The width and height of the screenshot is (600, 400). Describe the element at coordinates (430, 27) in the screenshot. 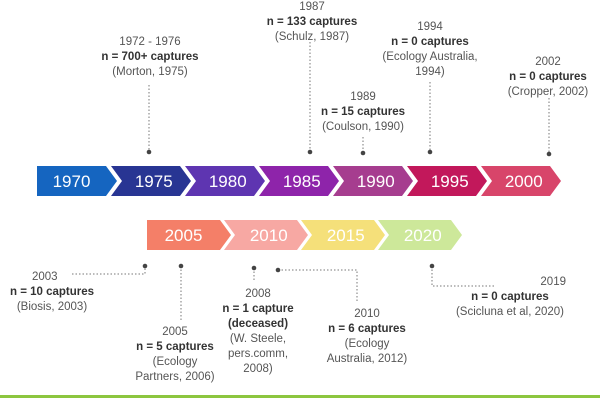

I see `note-year: 1994` at that location.